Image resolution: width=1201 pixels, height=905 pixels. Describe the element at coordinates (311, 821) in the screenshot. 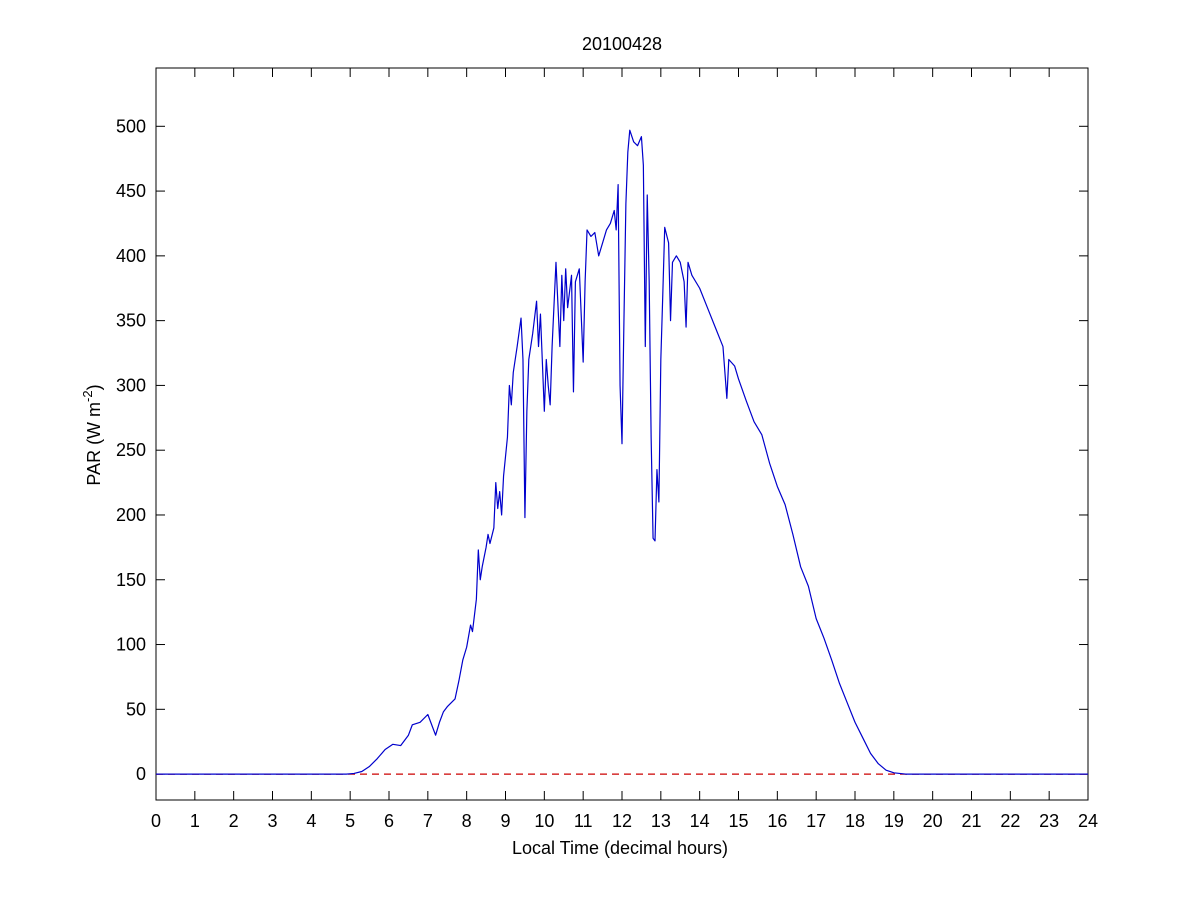

I see `x-tick-label: 4` at that location.